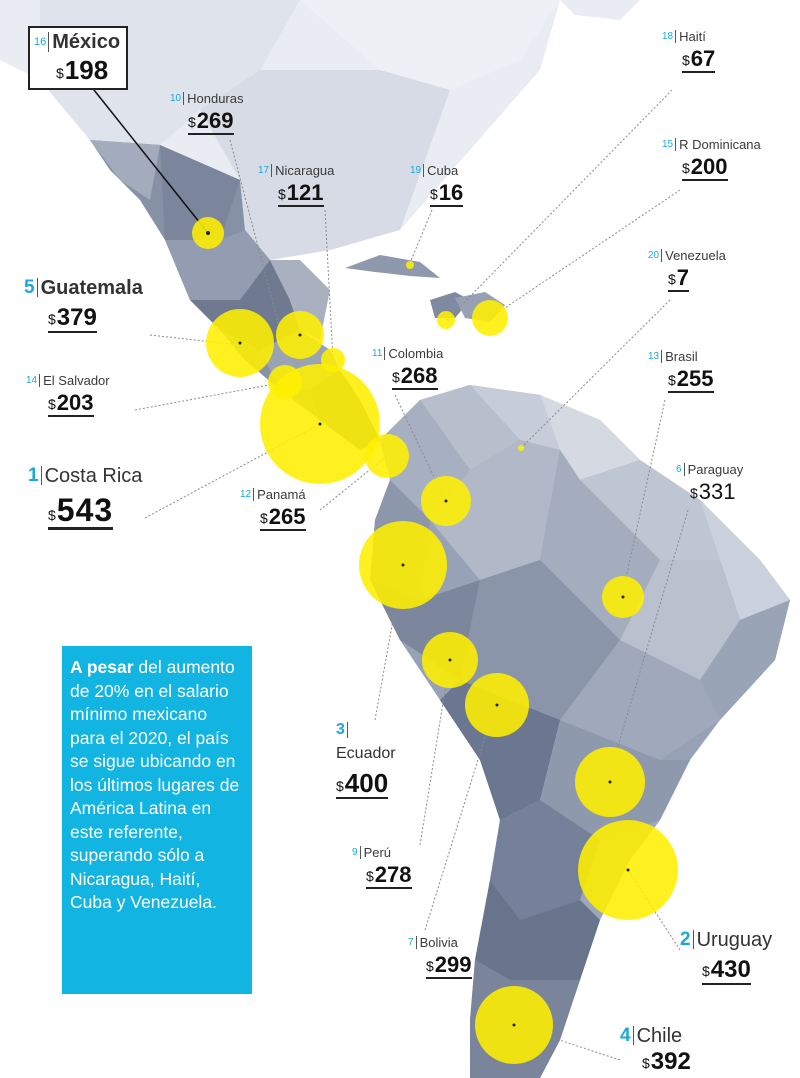 The width and height of the screenshot is (800, 1078). I want to click on label-mexico: 16 México $198, so click(78, 58).